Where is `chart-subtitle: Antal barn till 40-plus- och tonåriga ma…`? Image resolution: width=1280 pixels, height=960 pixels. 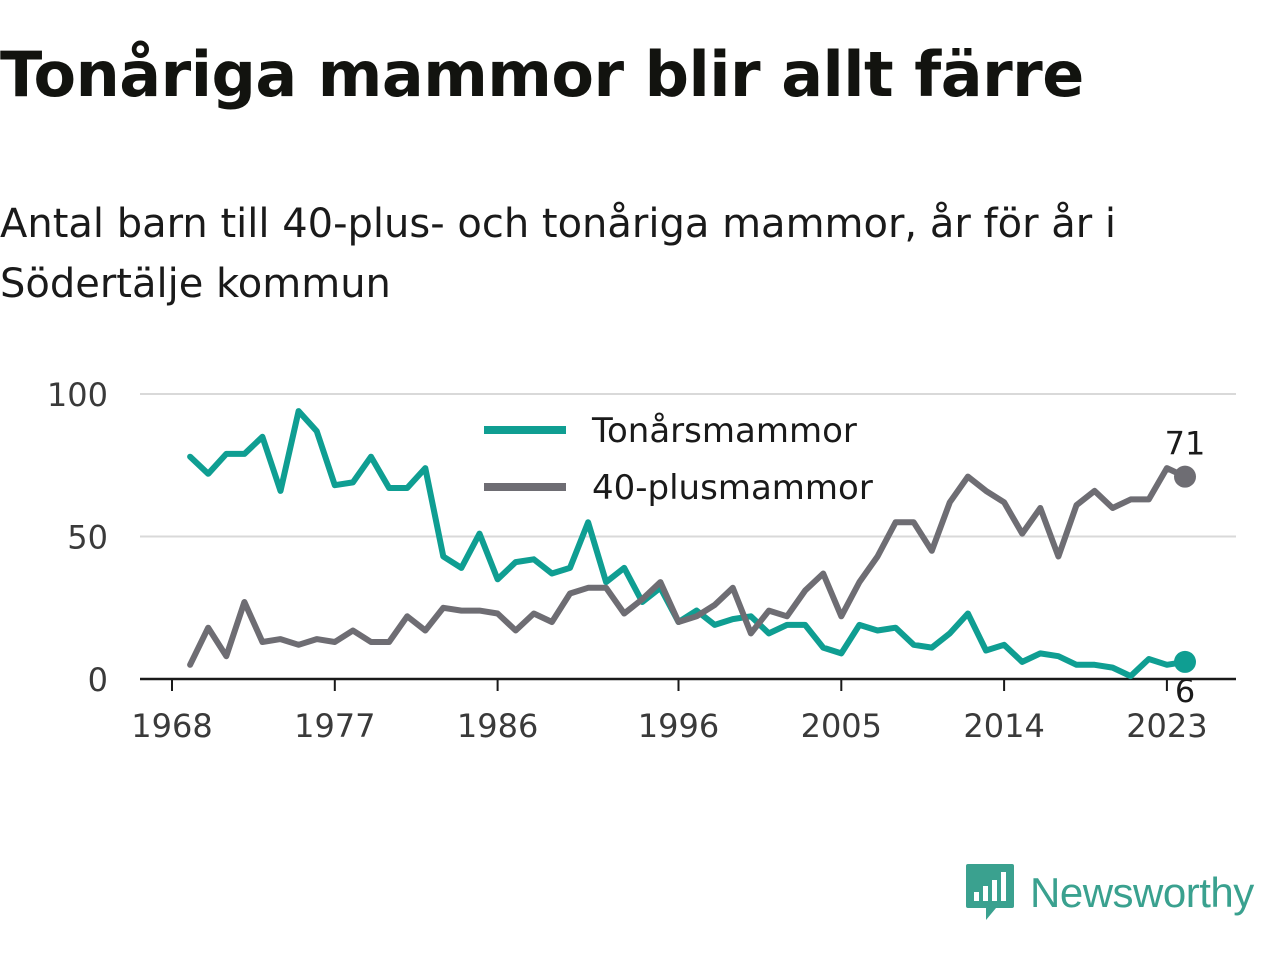
chart-subtitle: Antal barn till 40-plus- och tonåriga ma… is located at coordinates (558, 254).